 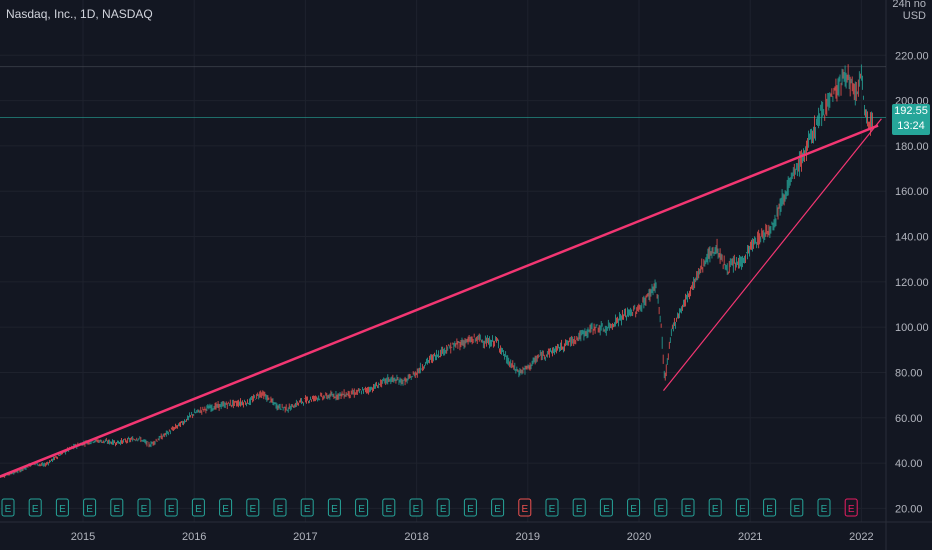 What do you see at coordinates (914, 16) in the screenshot?
I see `currency-label: USD` at bounding box center [914, 16].